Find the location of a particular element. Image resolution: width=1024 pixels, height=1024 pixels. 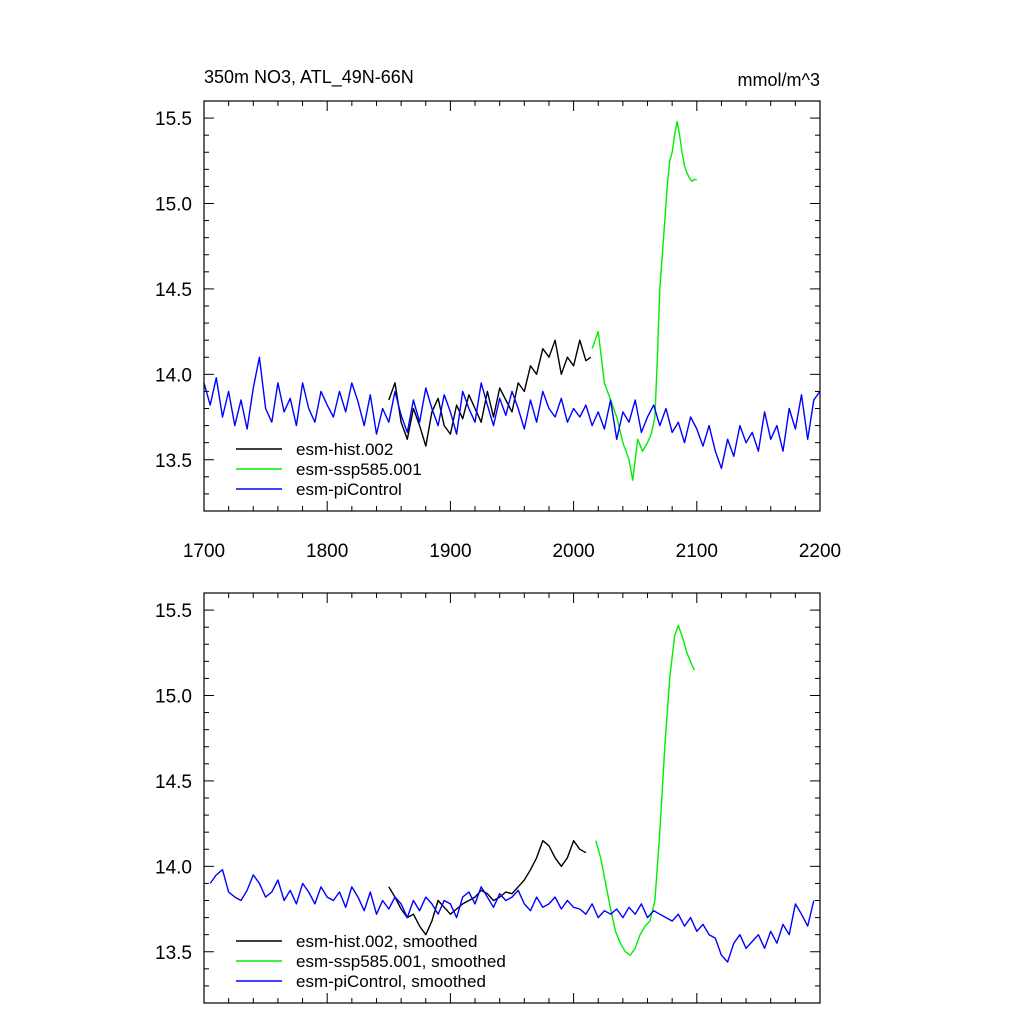

legend-label: esm-ssp585.001 is located at coordinates (359, 469).